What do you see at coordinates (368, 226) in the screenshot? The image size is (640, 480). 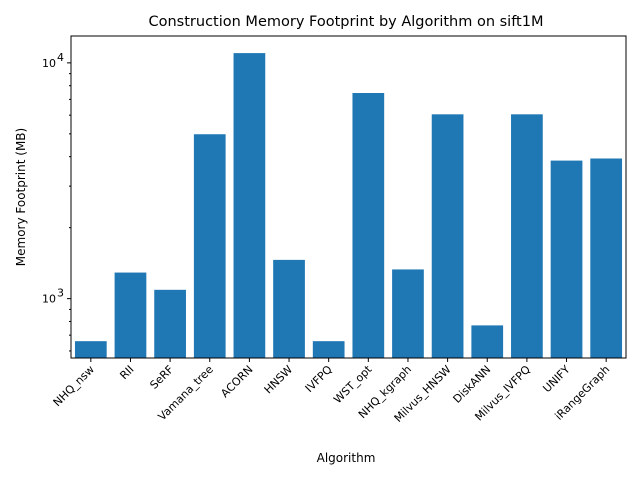 I see `bar-wst-opt` at bounding box center [368, 226].